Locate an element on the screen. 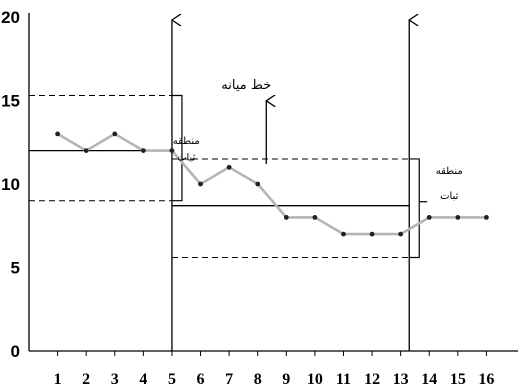  x-tick-label: 14 is located at coordinates (429, 379).